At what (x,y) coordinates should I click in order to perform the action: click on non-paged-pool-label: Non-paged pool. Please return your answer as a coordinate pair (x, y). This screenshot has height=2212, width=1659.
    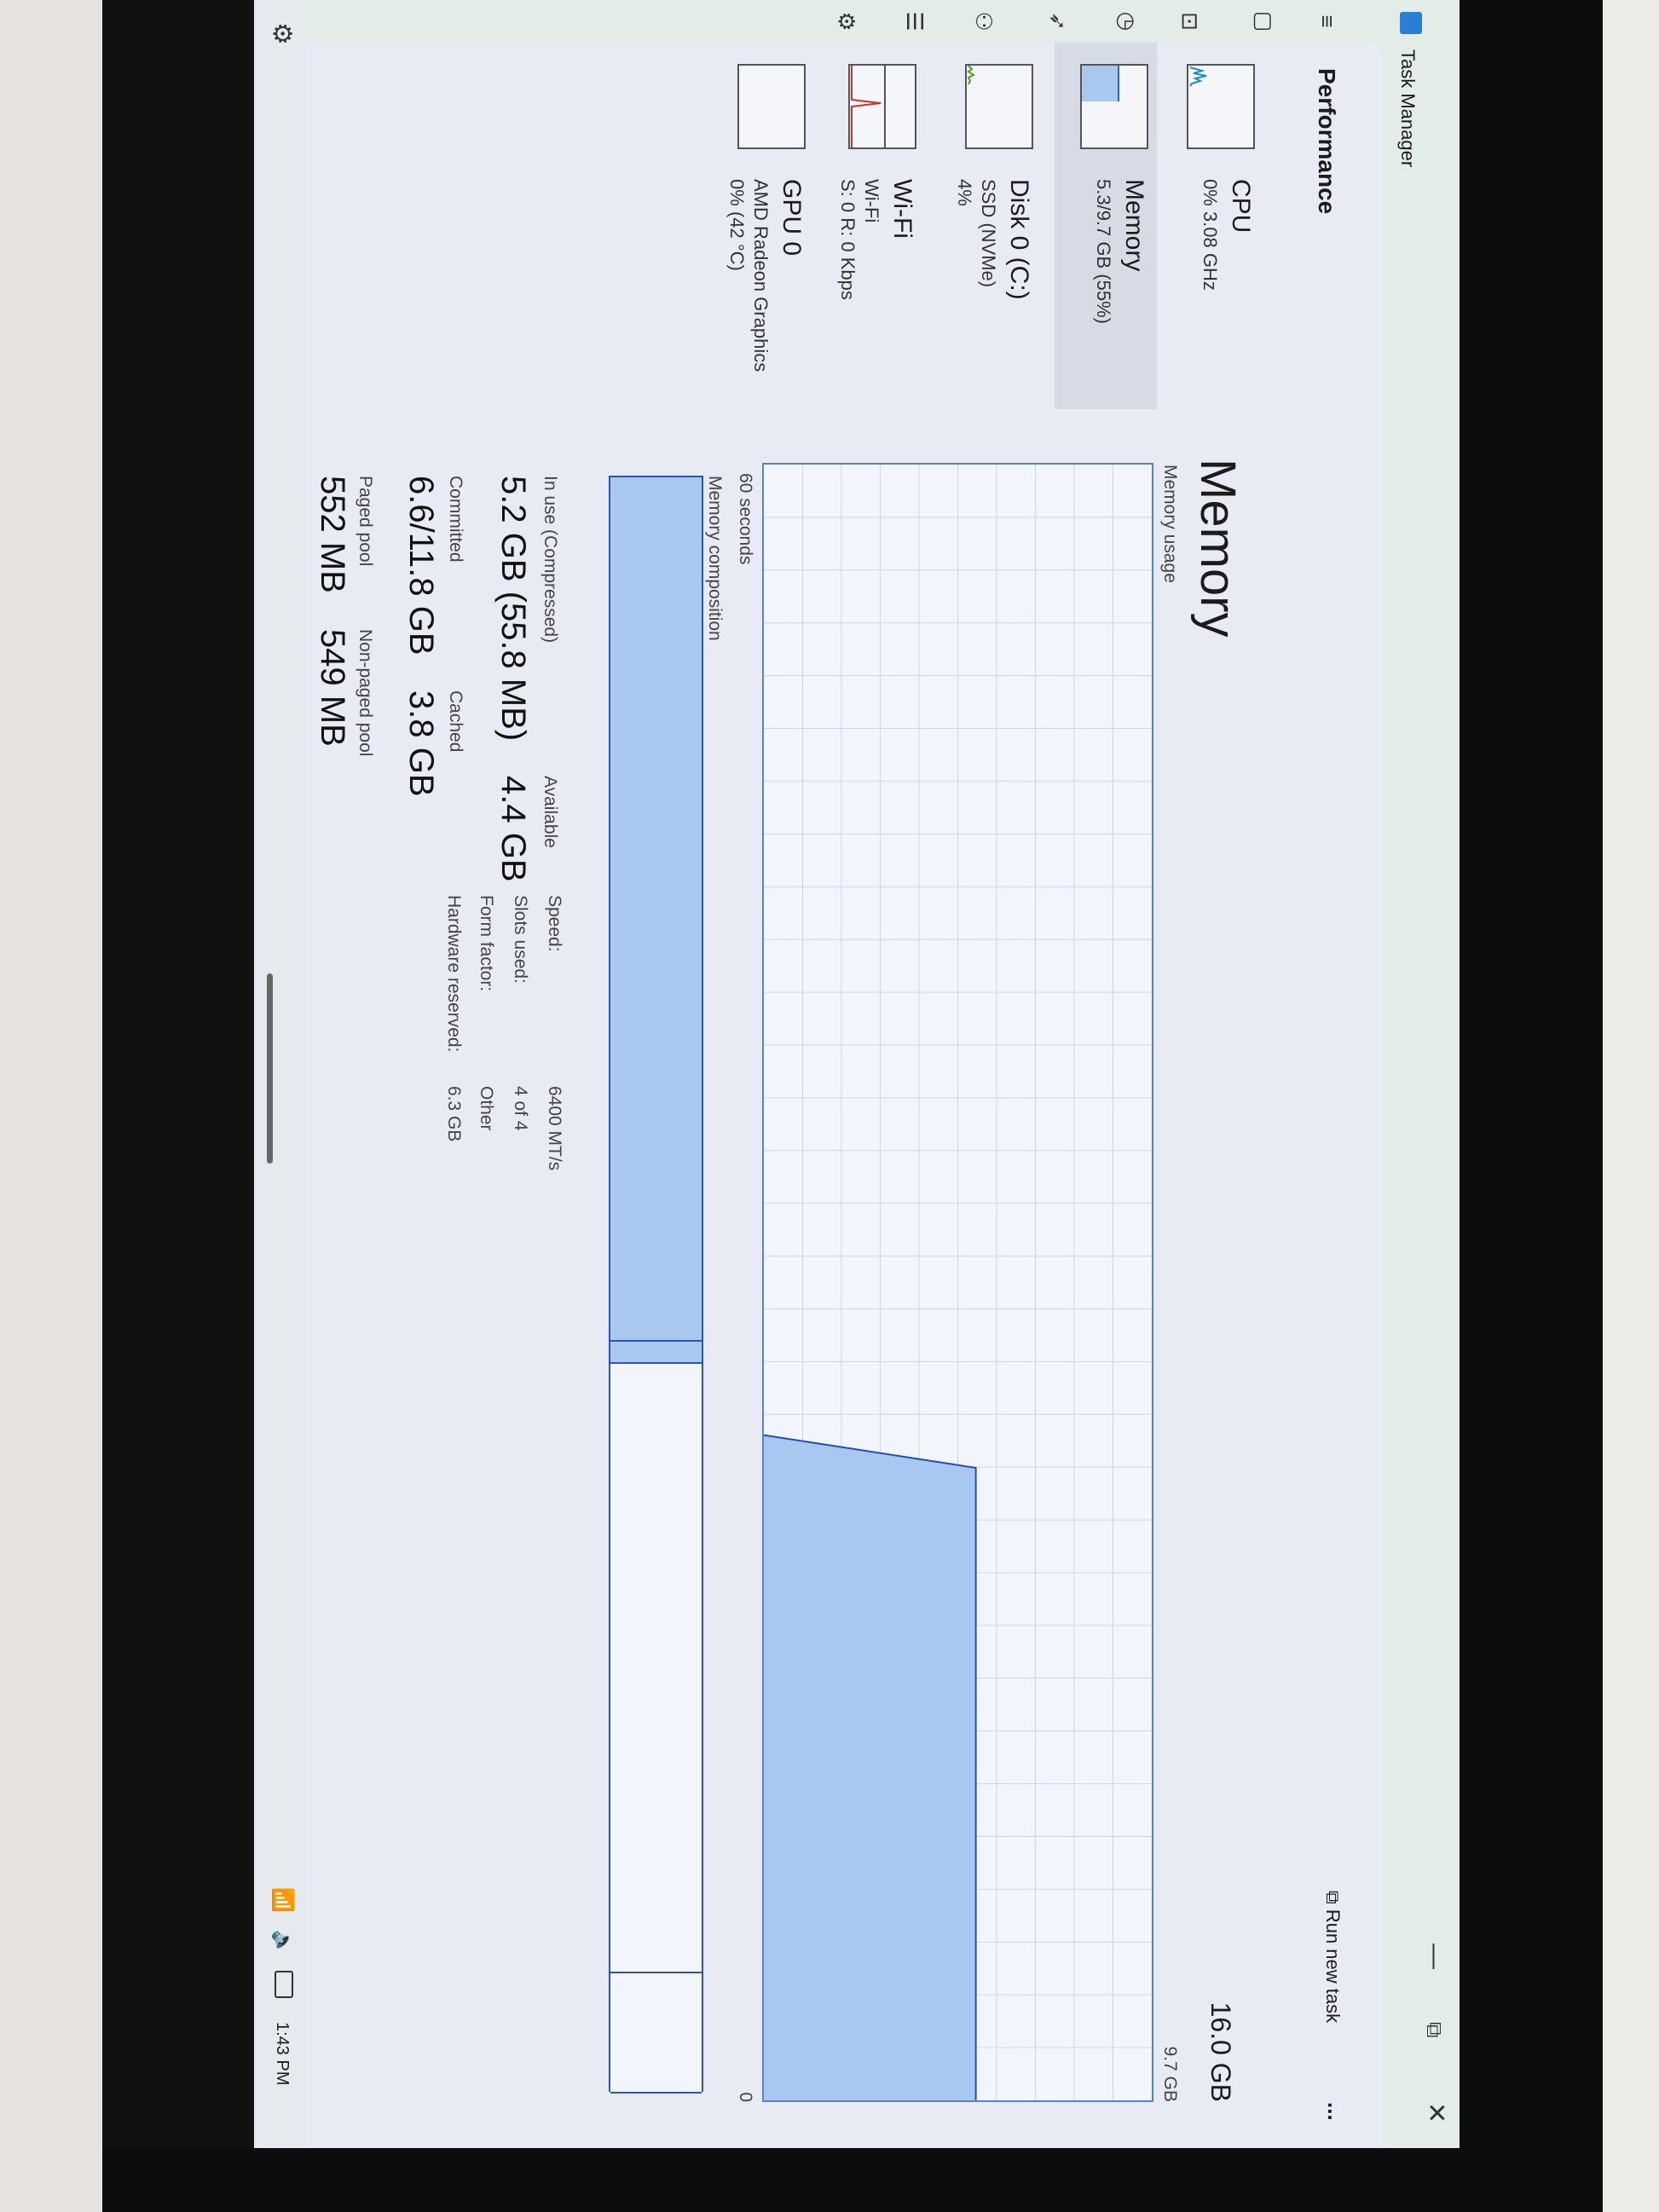
    Looking at the image, I should click on (365, 693).